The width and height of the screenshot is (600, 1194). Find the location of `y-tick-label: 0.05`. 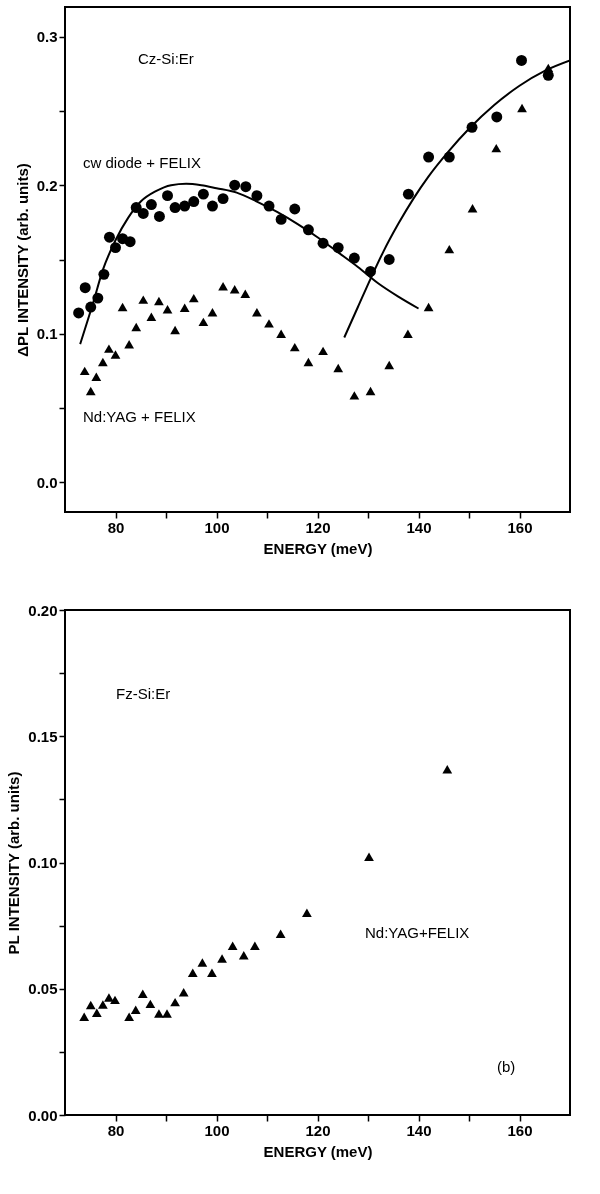

y-tick-label: 0.05 is located at coordinates (43, 989).